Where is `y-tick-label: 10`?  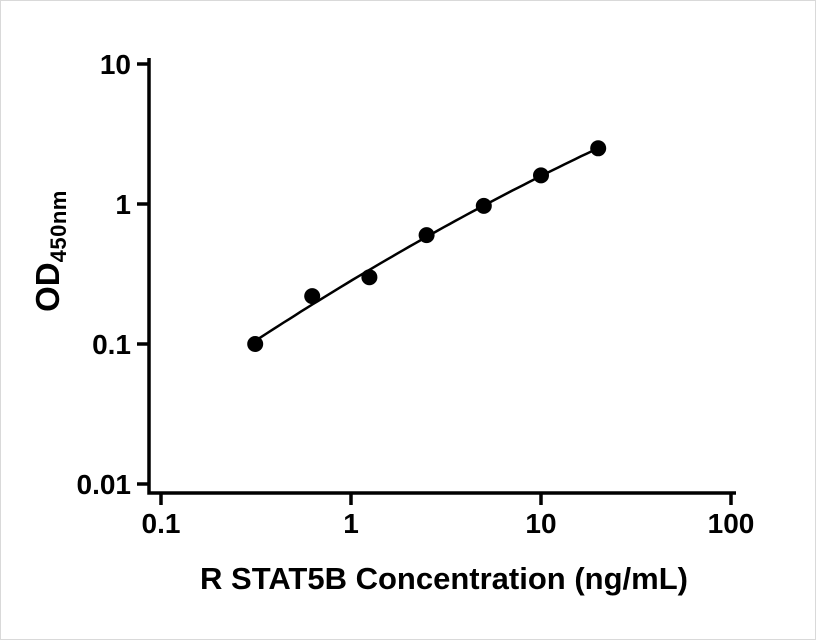
y-tick-label: 10 is located at coordinates (115, 64).